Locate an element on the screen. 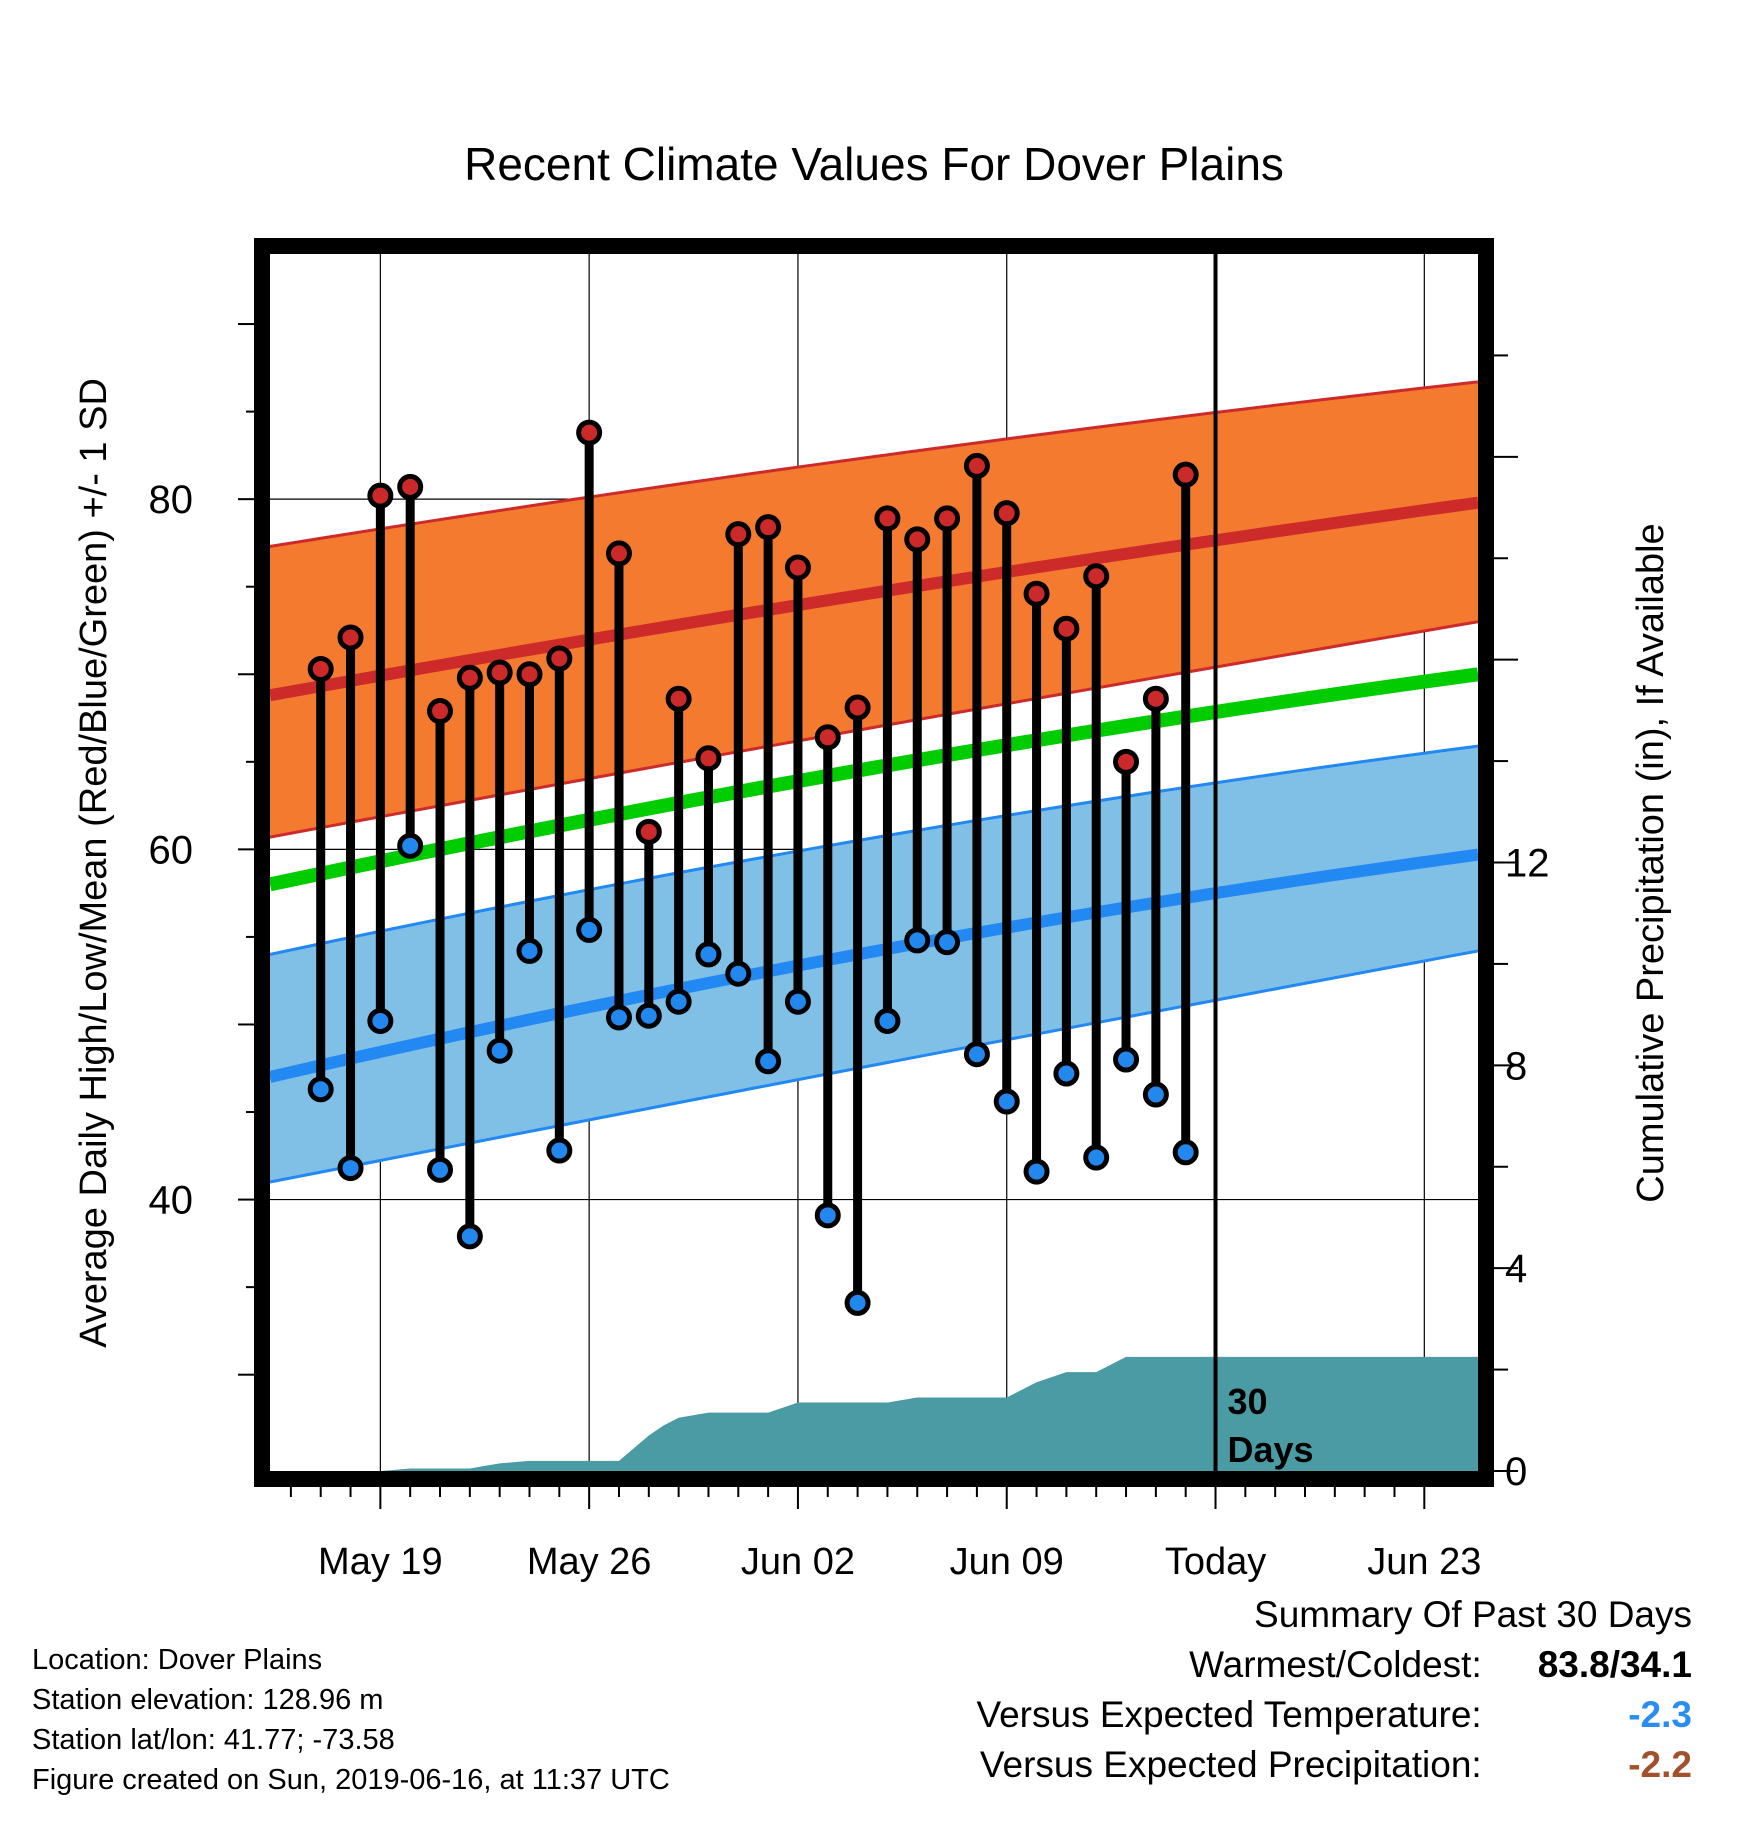 The height and width of the screenshot is (1828, 1748). left-axis-tick-label: 40 is located at coordinates (171, 1201).